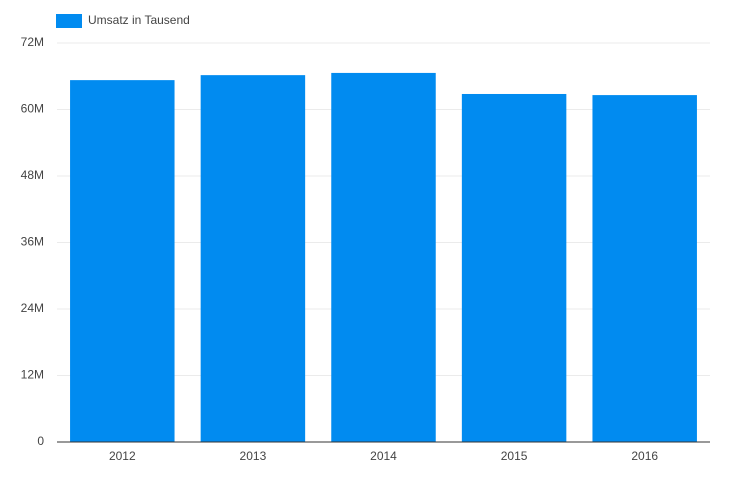 This screenshot has height=484, width=744. What do you see at coordinates (139, 20) in the screenshot?
I see `legend-label: Umsatz in Tausend` at bounding box center [139, 20].